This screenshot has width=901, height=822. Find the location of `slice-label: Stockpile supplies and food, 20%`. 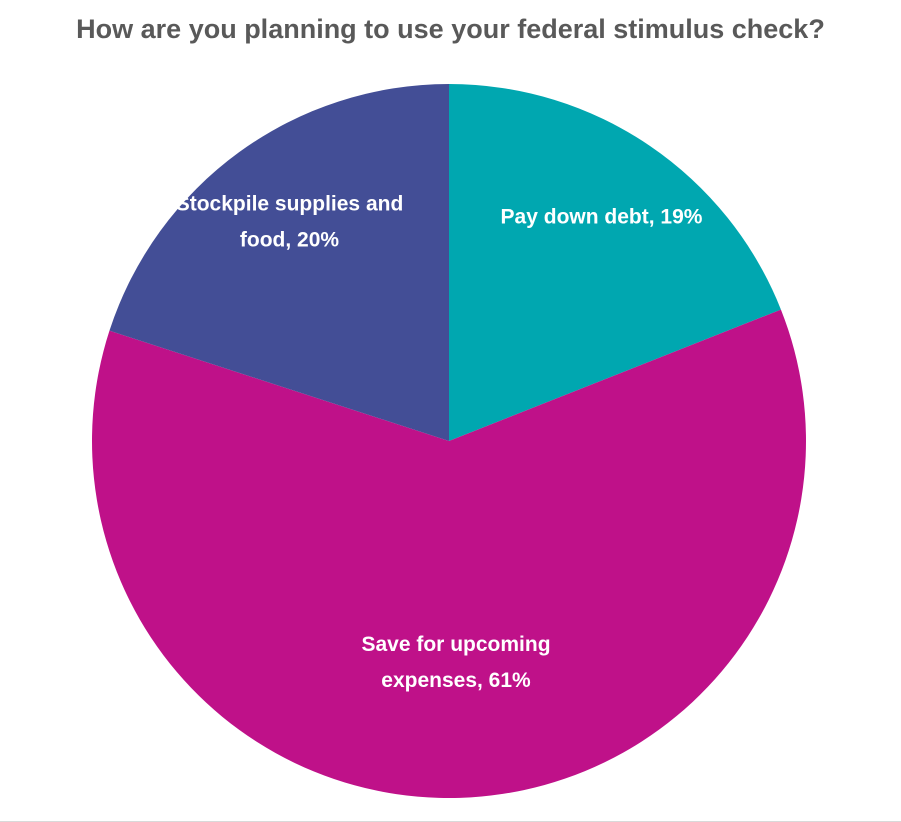

slice-label: Stockpile supplies and food, 20% is located at coordinates (290, 222).